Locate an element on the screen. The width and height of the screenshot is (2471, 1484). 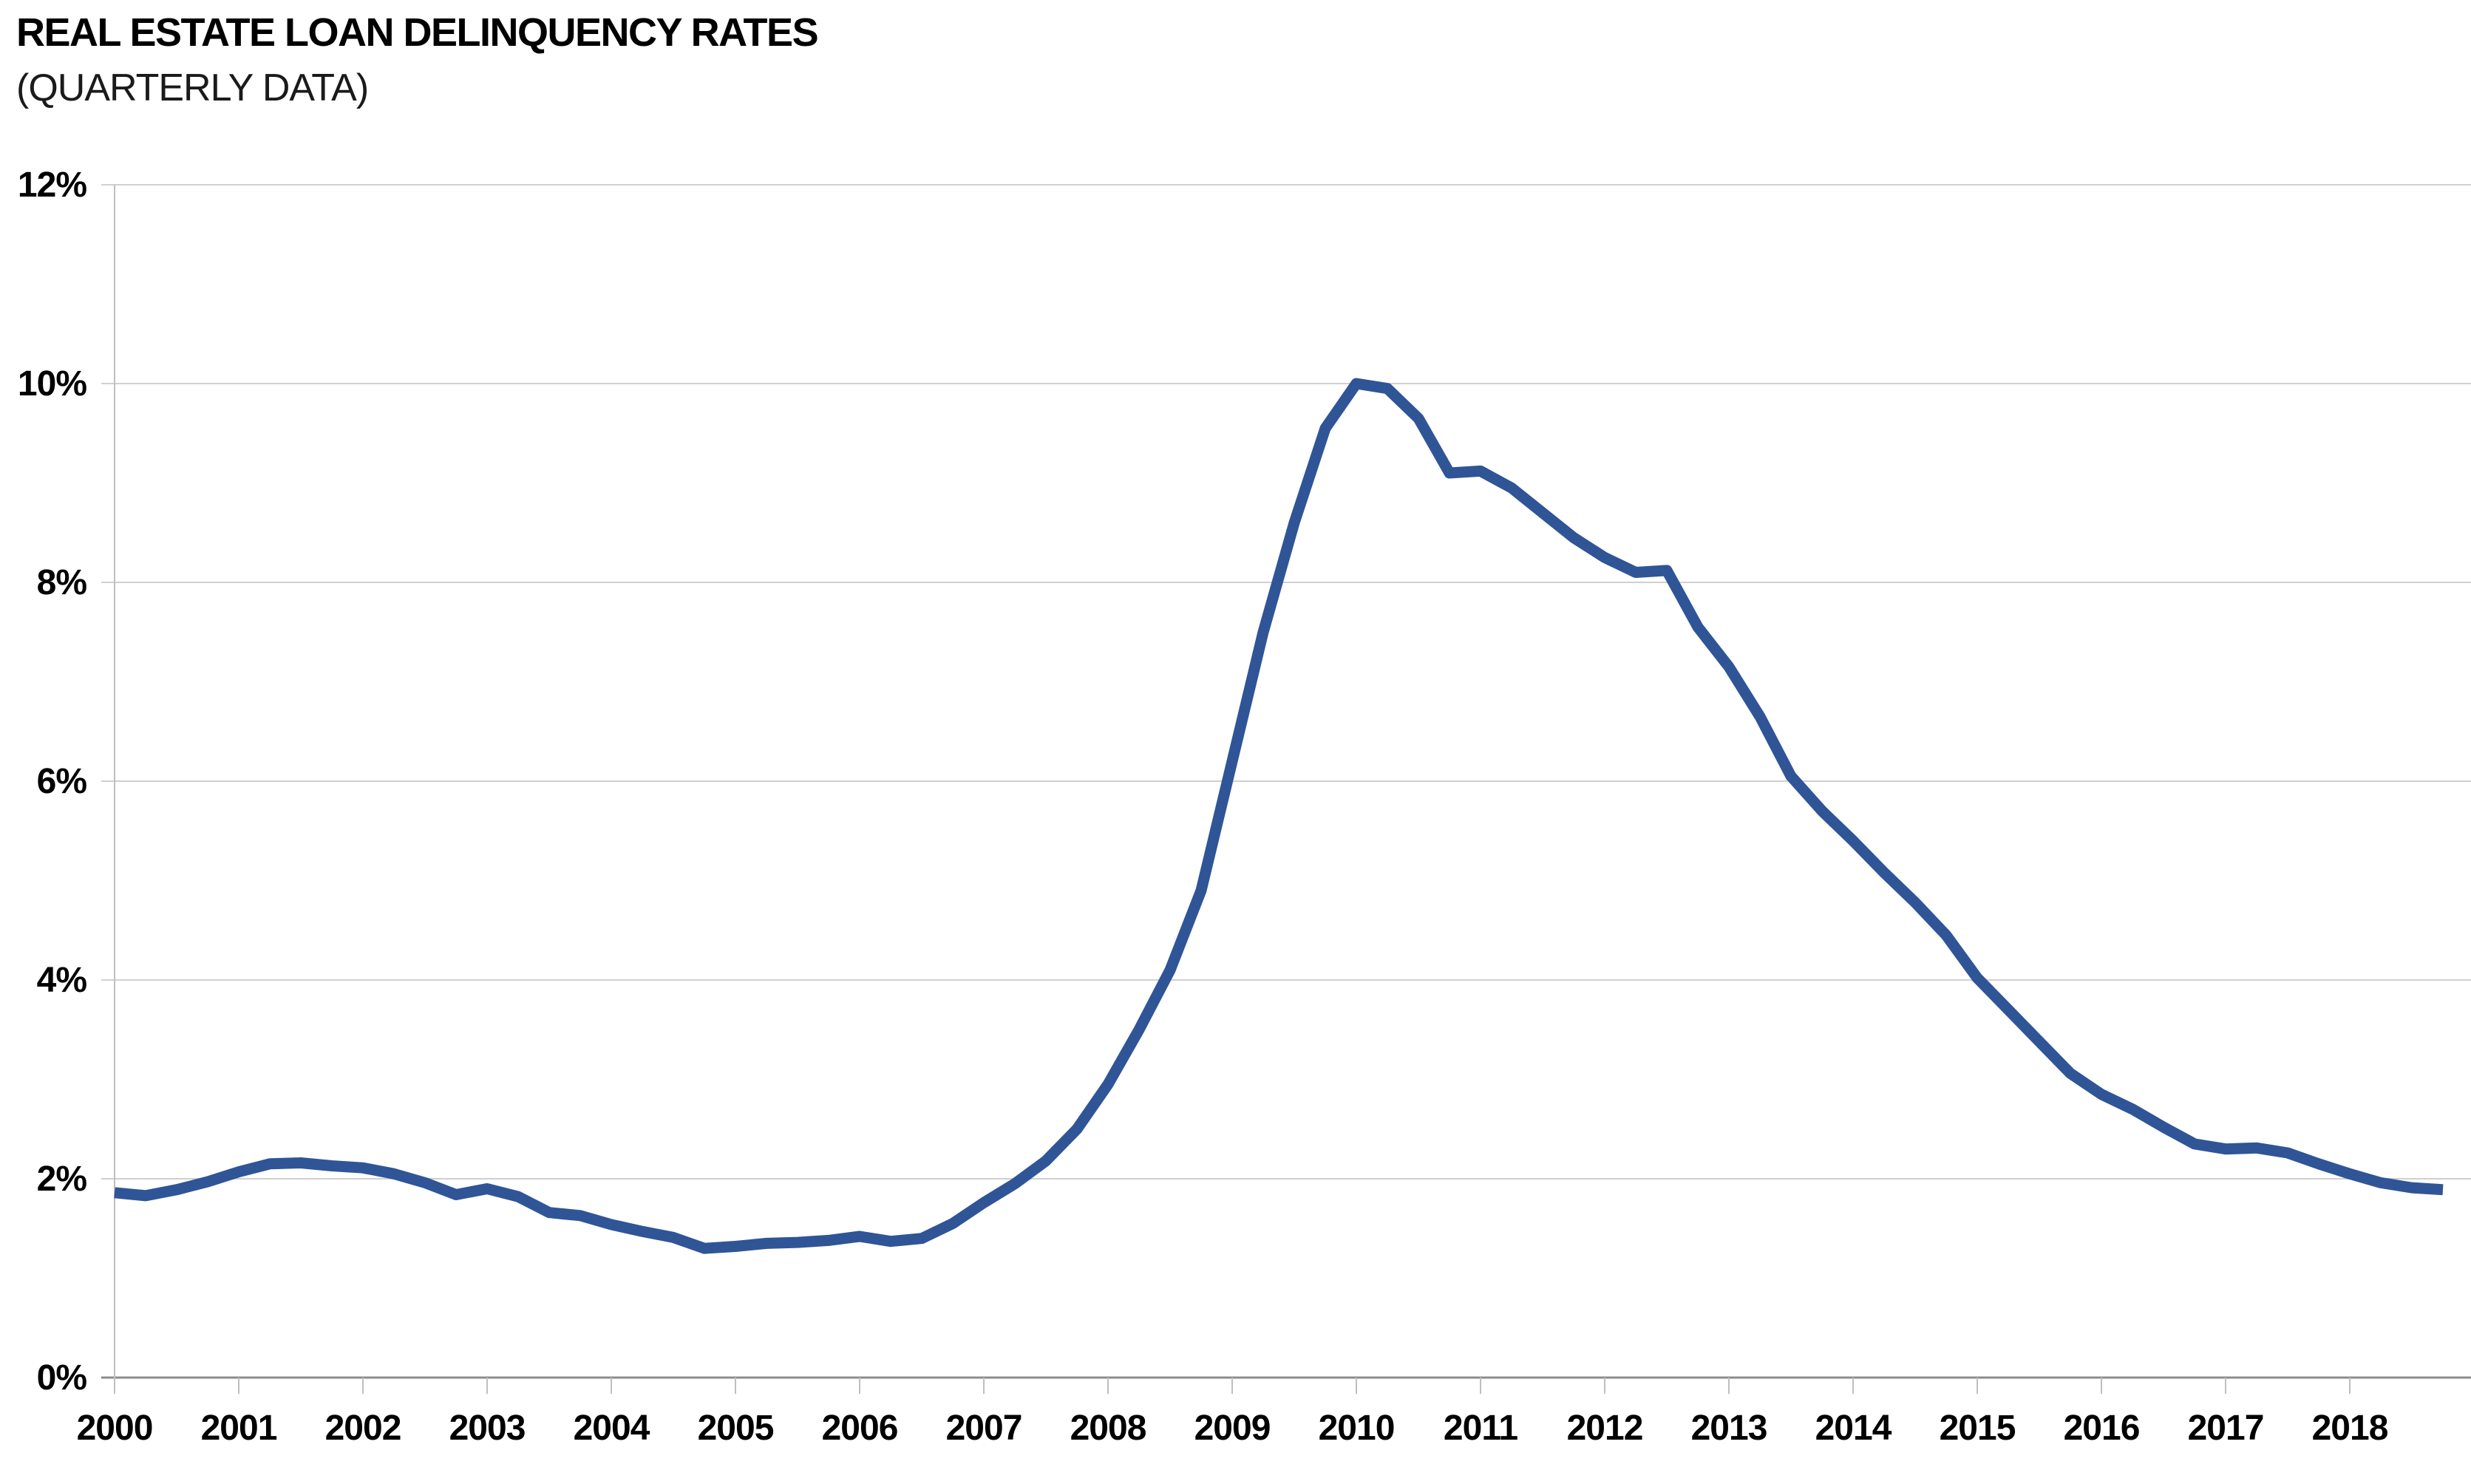
x-axis-tick-label: 2018 is located at coordinates (2350, 1429).